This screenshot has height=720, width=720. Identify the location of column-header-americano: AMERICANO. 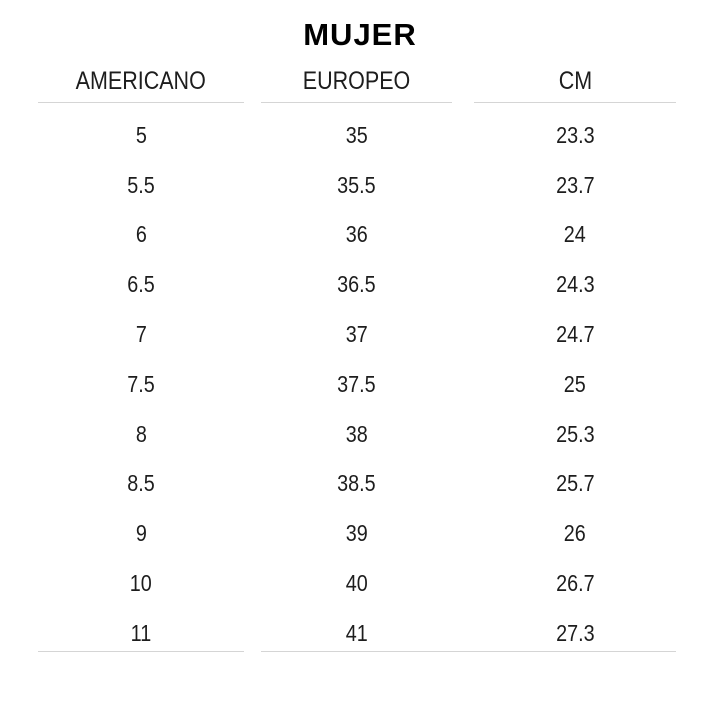
(141, 86).